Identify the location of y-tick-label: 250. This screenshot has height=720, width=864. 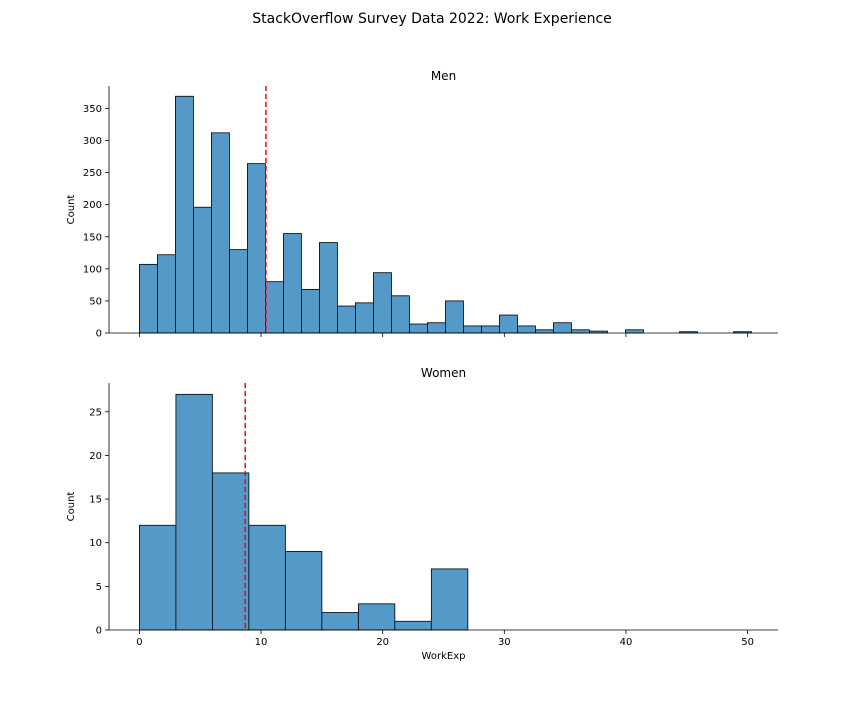
(92, 173).